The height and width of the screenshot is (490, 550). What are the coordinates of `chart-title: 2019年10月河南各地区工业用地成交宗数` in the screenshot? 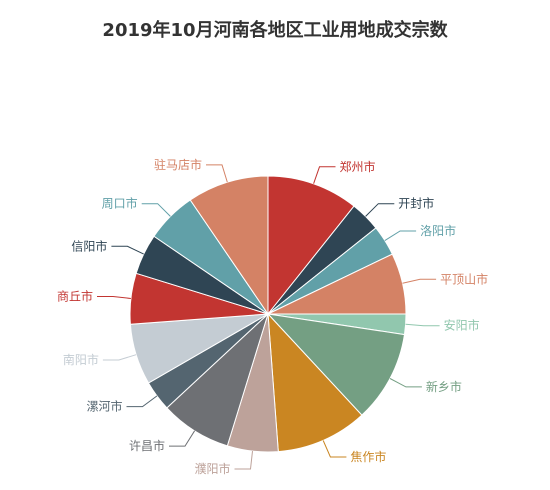 It's located at (275, 30).